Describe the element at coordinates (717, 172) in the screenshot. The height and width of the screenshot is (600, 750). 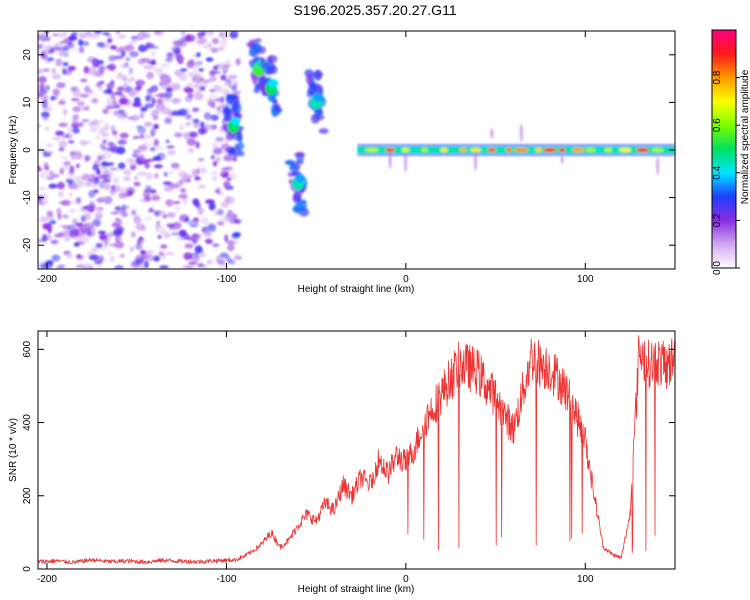
I see `colorbar-tick-label: 0.4` at that location.